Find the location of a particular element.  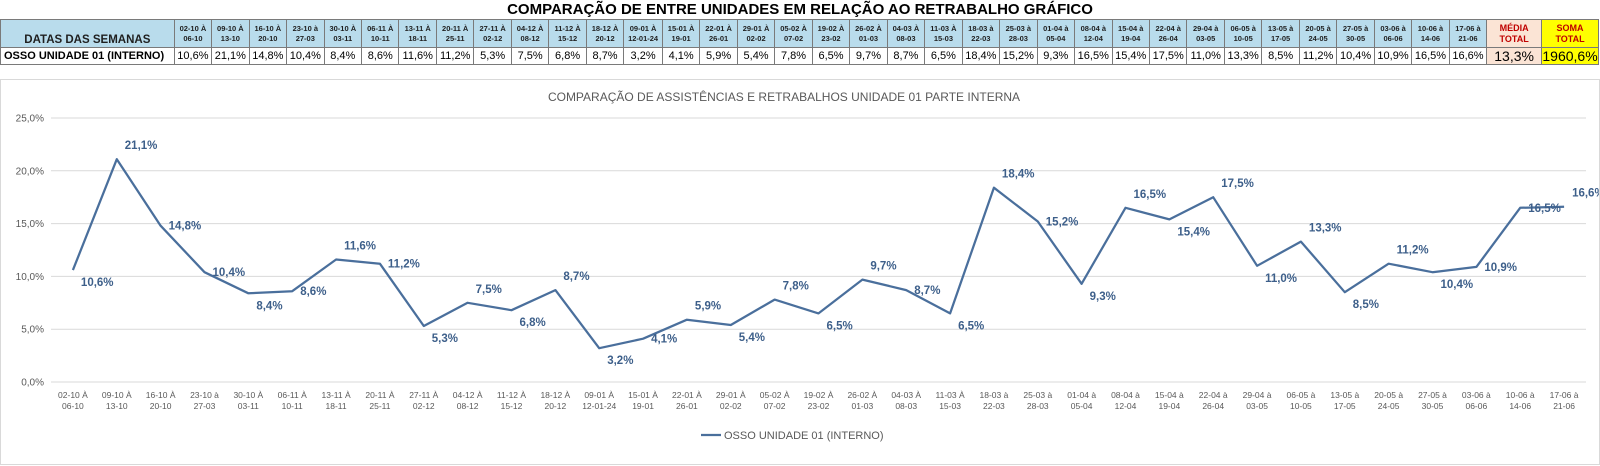

week-value-cell: 6,8% is located at coordinates (567, 56).